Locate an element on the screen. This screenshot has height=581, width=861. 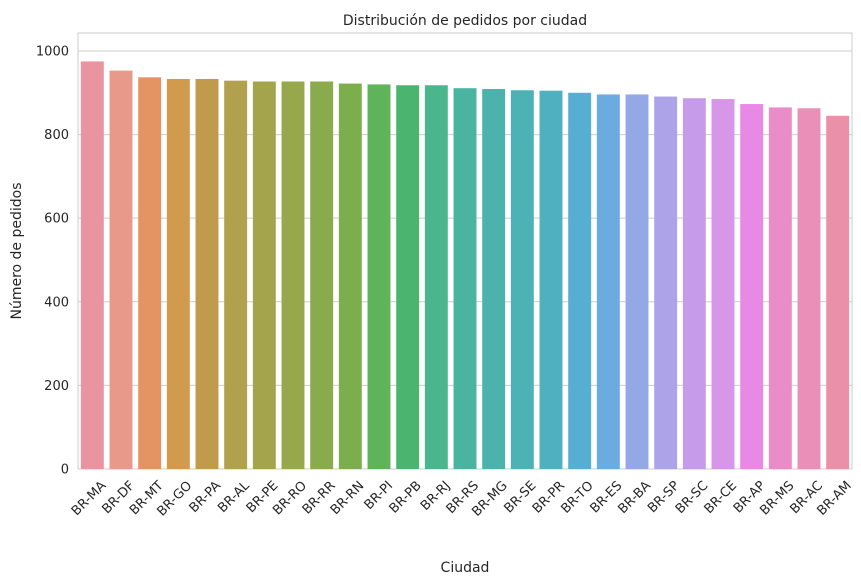
bar-br-to is located at coordinates (580, 281).